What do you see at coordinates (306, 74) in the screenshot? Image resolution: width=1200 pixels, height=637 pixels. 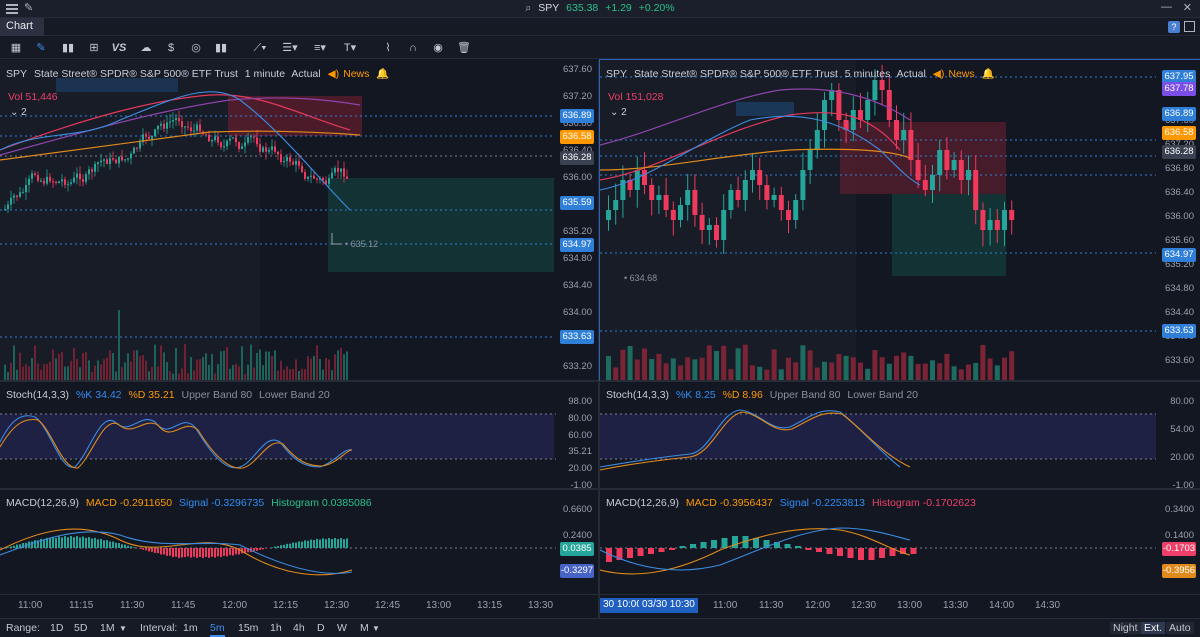 I see `left-mode: Actual` at bounding box center [306, 74].